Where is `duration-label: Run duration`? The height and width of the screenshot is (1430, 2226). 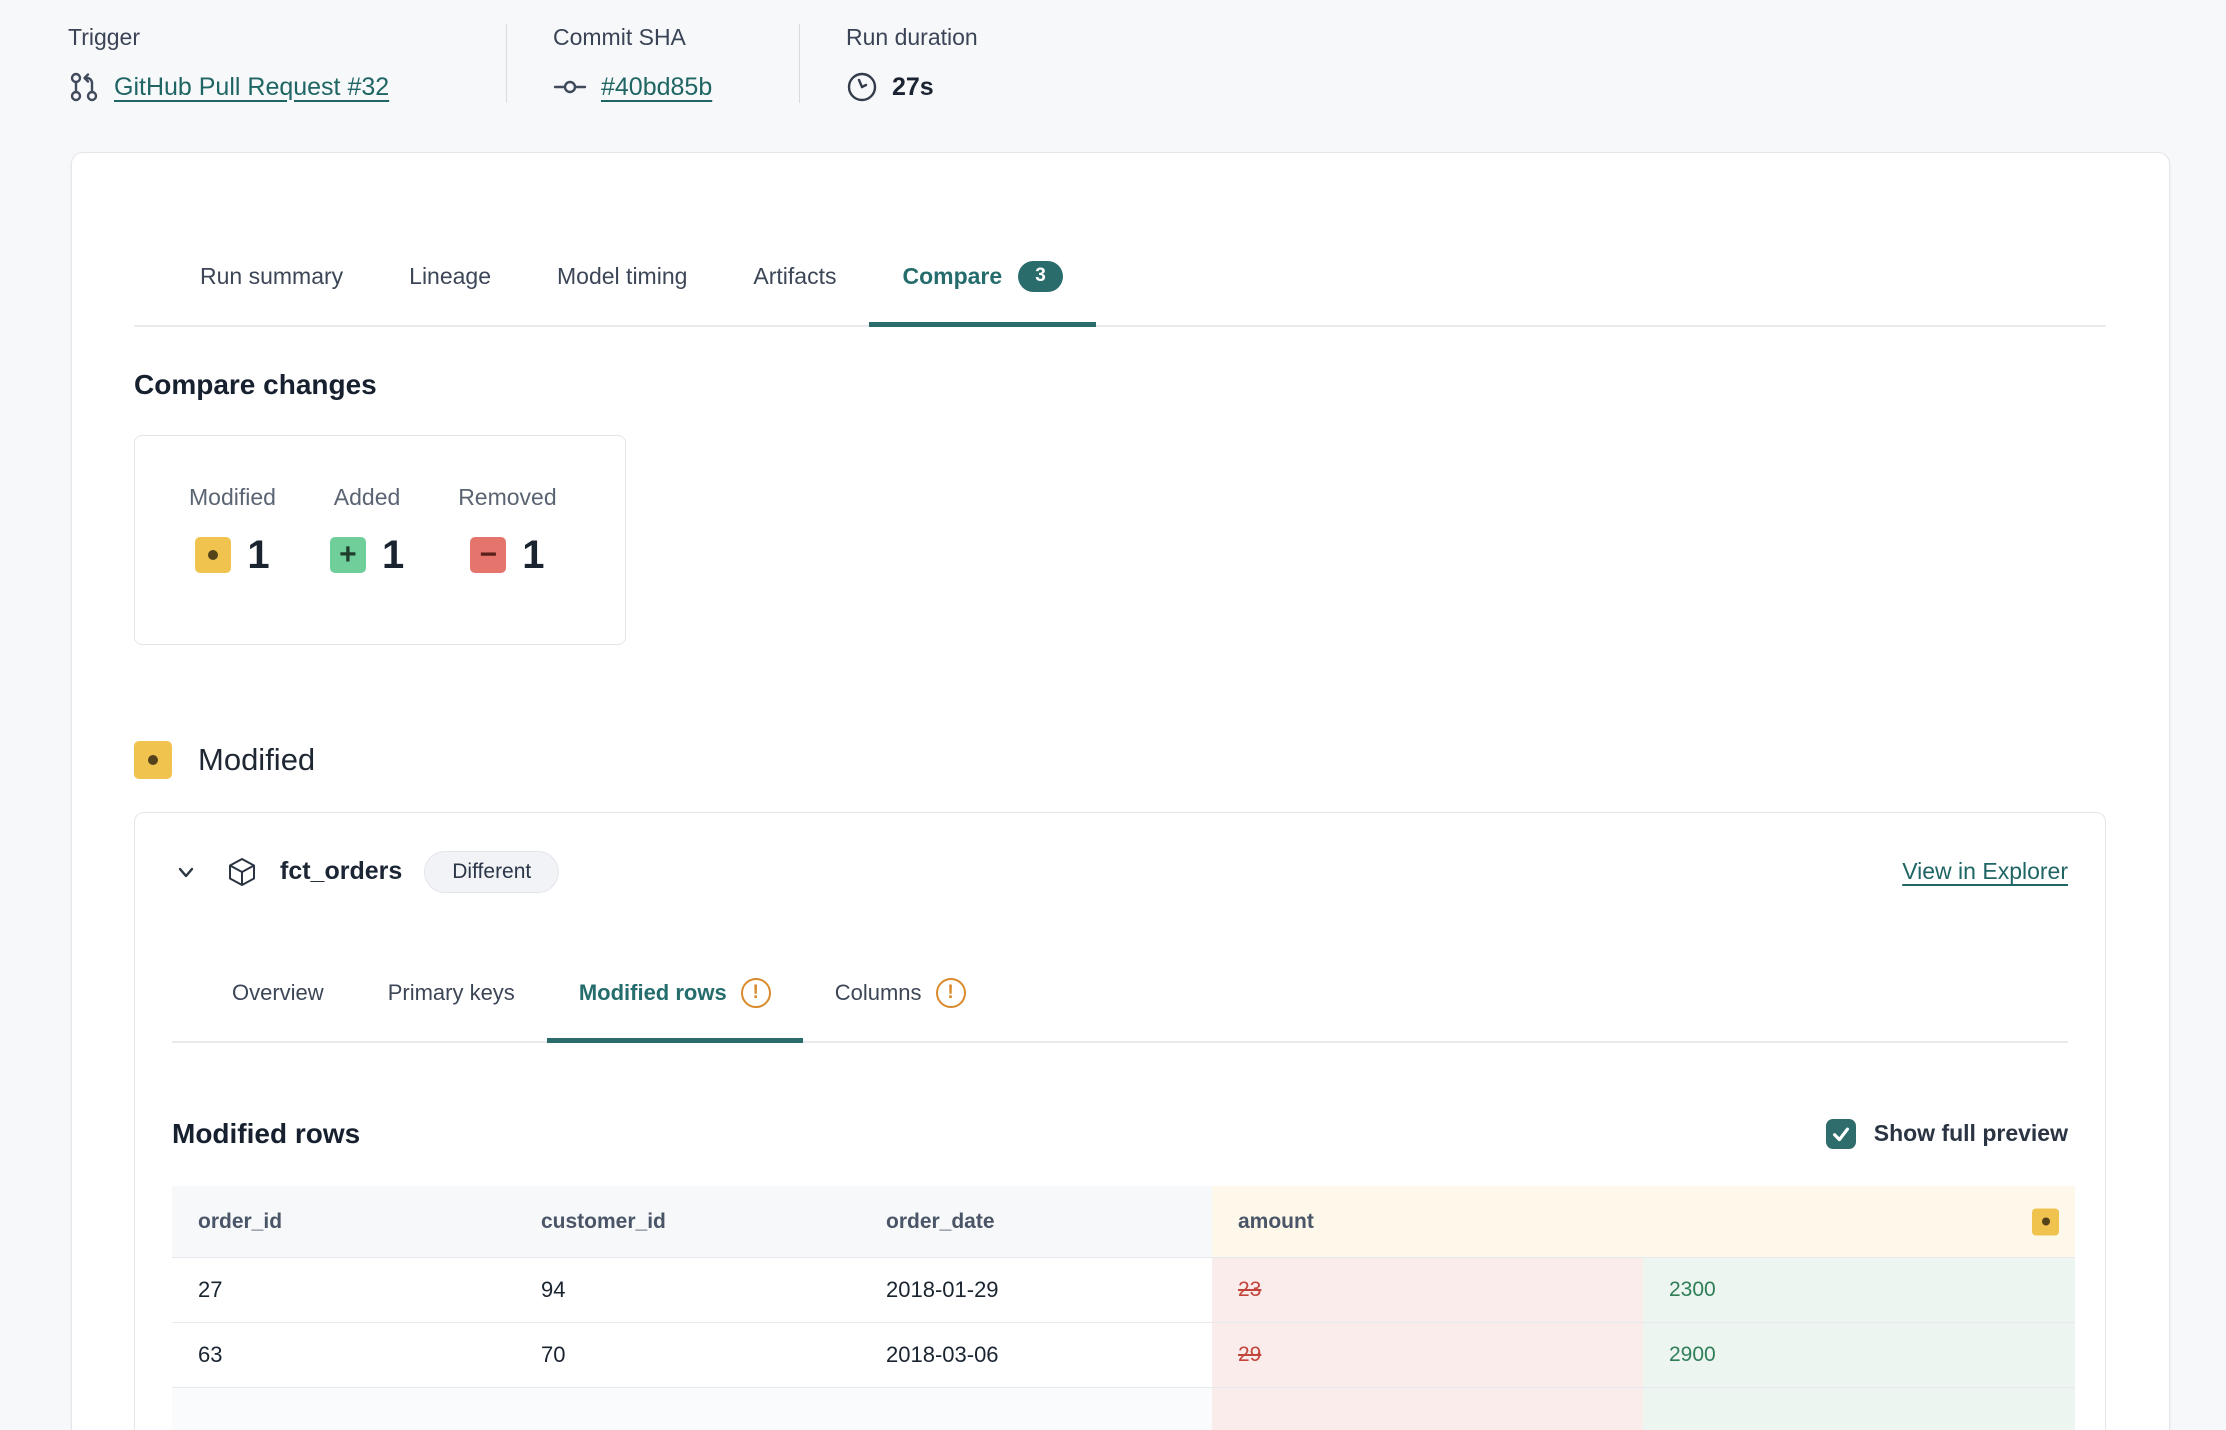
duration-label: Run duration is located at coordinates (912, 37).